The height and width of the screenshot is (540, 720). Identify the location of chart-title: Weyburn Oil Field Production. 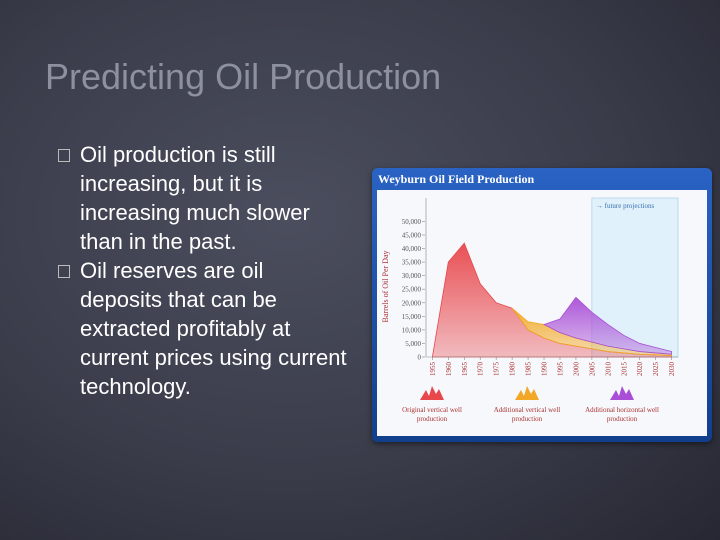
(456, 179).